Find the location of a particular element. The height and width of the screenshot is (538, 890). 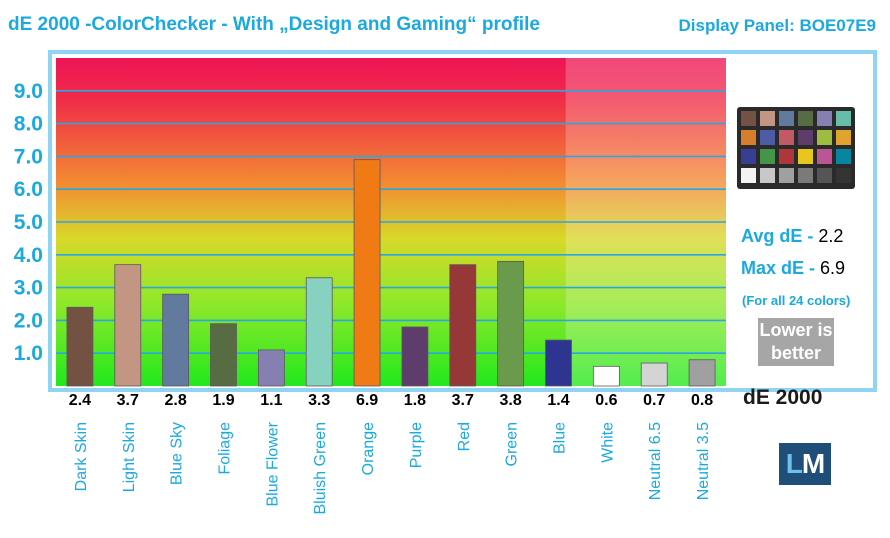

category-label: Light Skin is located at coordinates (129, 457).